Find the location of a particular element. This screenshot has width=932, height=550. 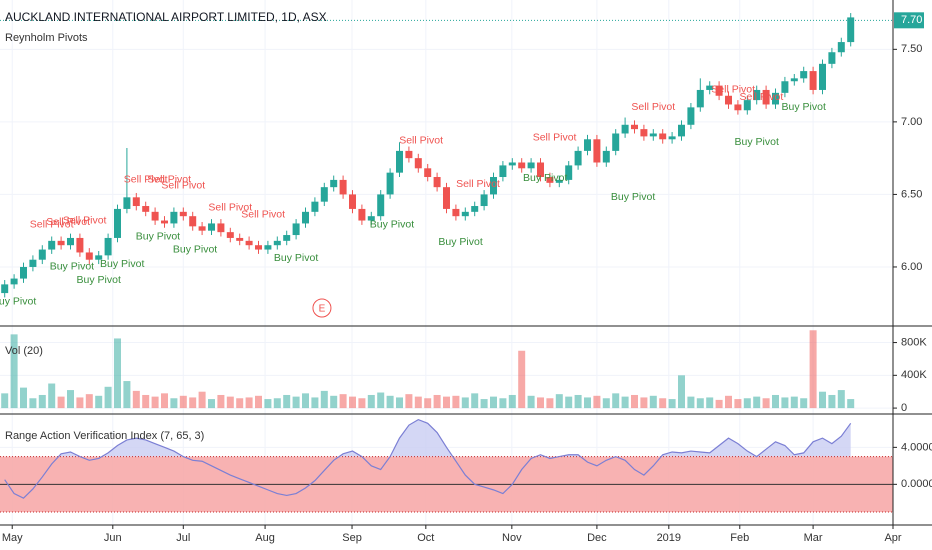

last-price-box is located at coordinates (909, 20).